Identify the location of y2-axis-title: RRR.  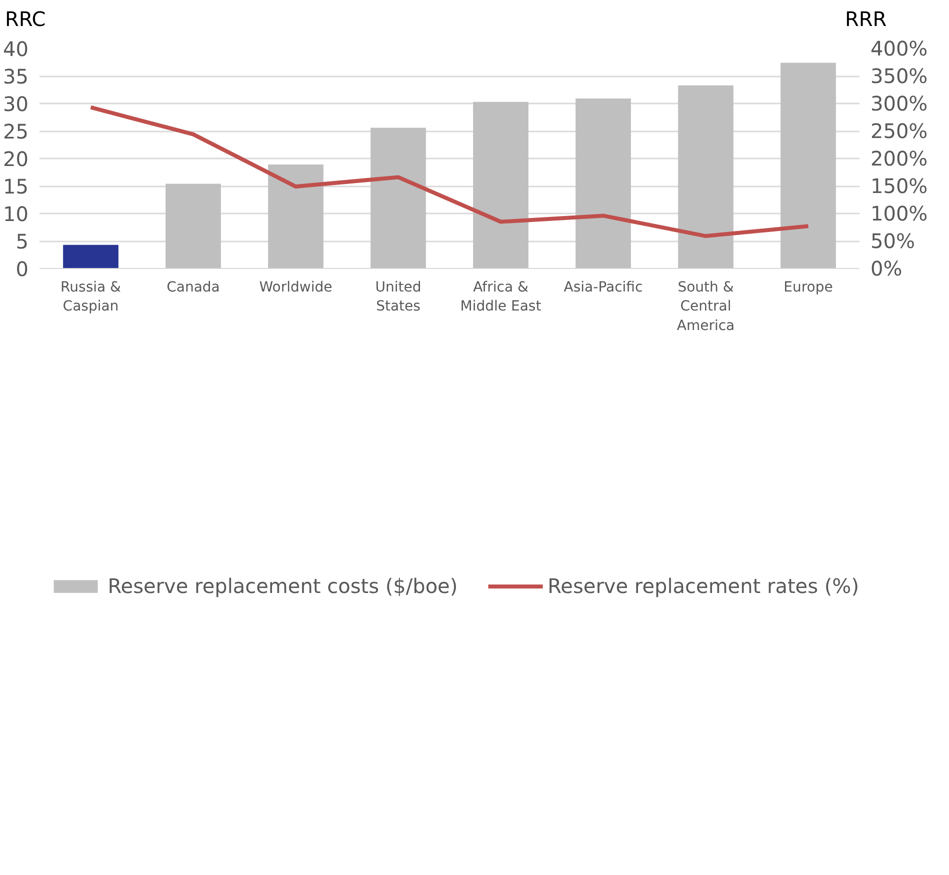
(866, 19).